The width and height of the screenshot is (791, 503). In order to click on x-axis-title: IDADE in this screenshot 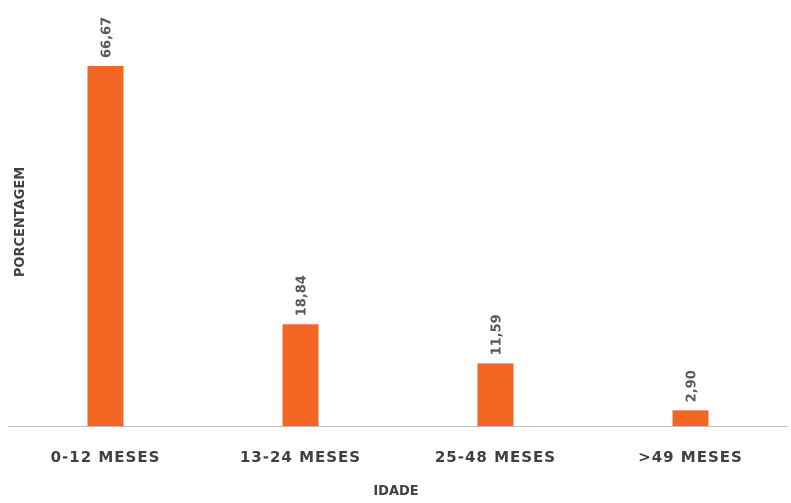, I will do `click(395, 491)`.